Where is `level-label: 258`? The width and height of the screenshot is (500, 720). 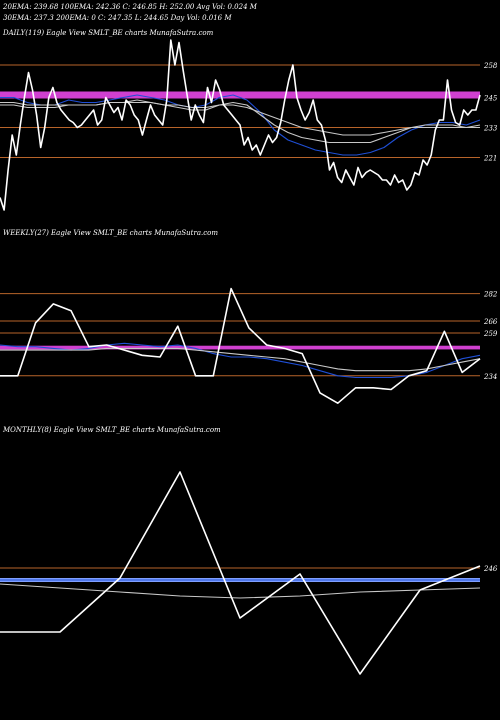
level-label: 258 is located at coordinates (490, 66).